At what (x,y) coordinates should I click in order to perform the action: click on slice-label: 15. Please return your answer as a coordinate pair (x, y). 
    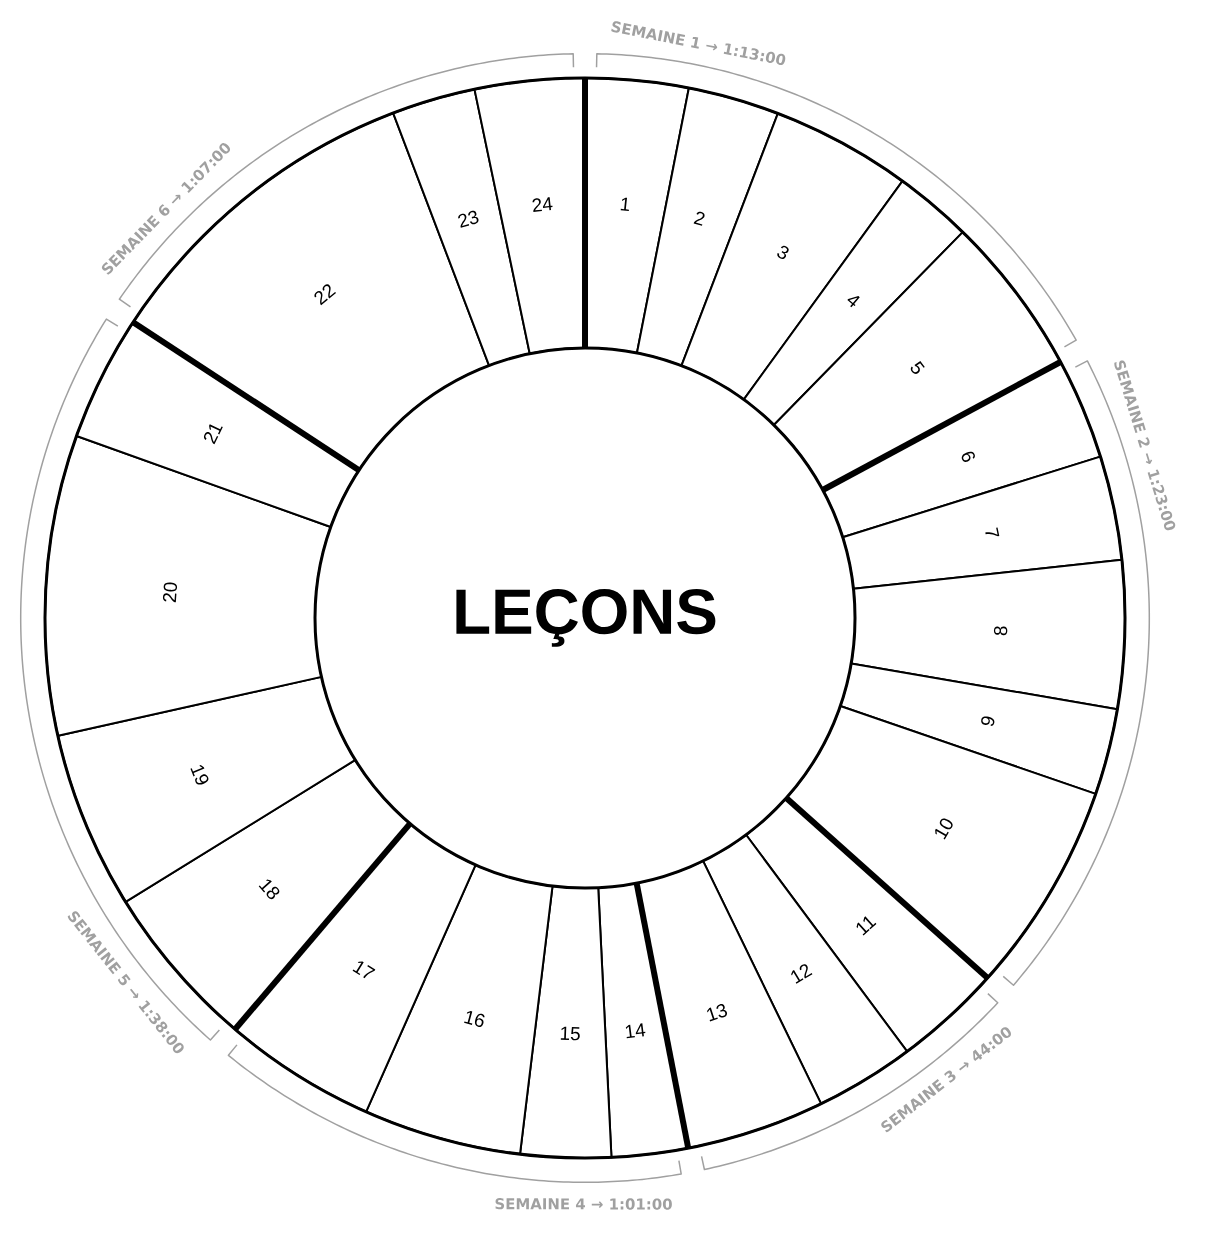
    Looking at the image, I should click on (570, 1033).